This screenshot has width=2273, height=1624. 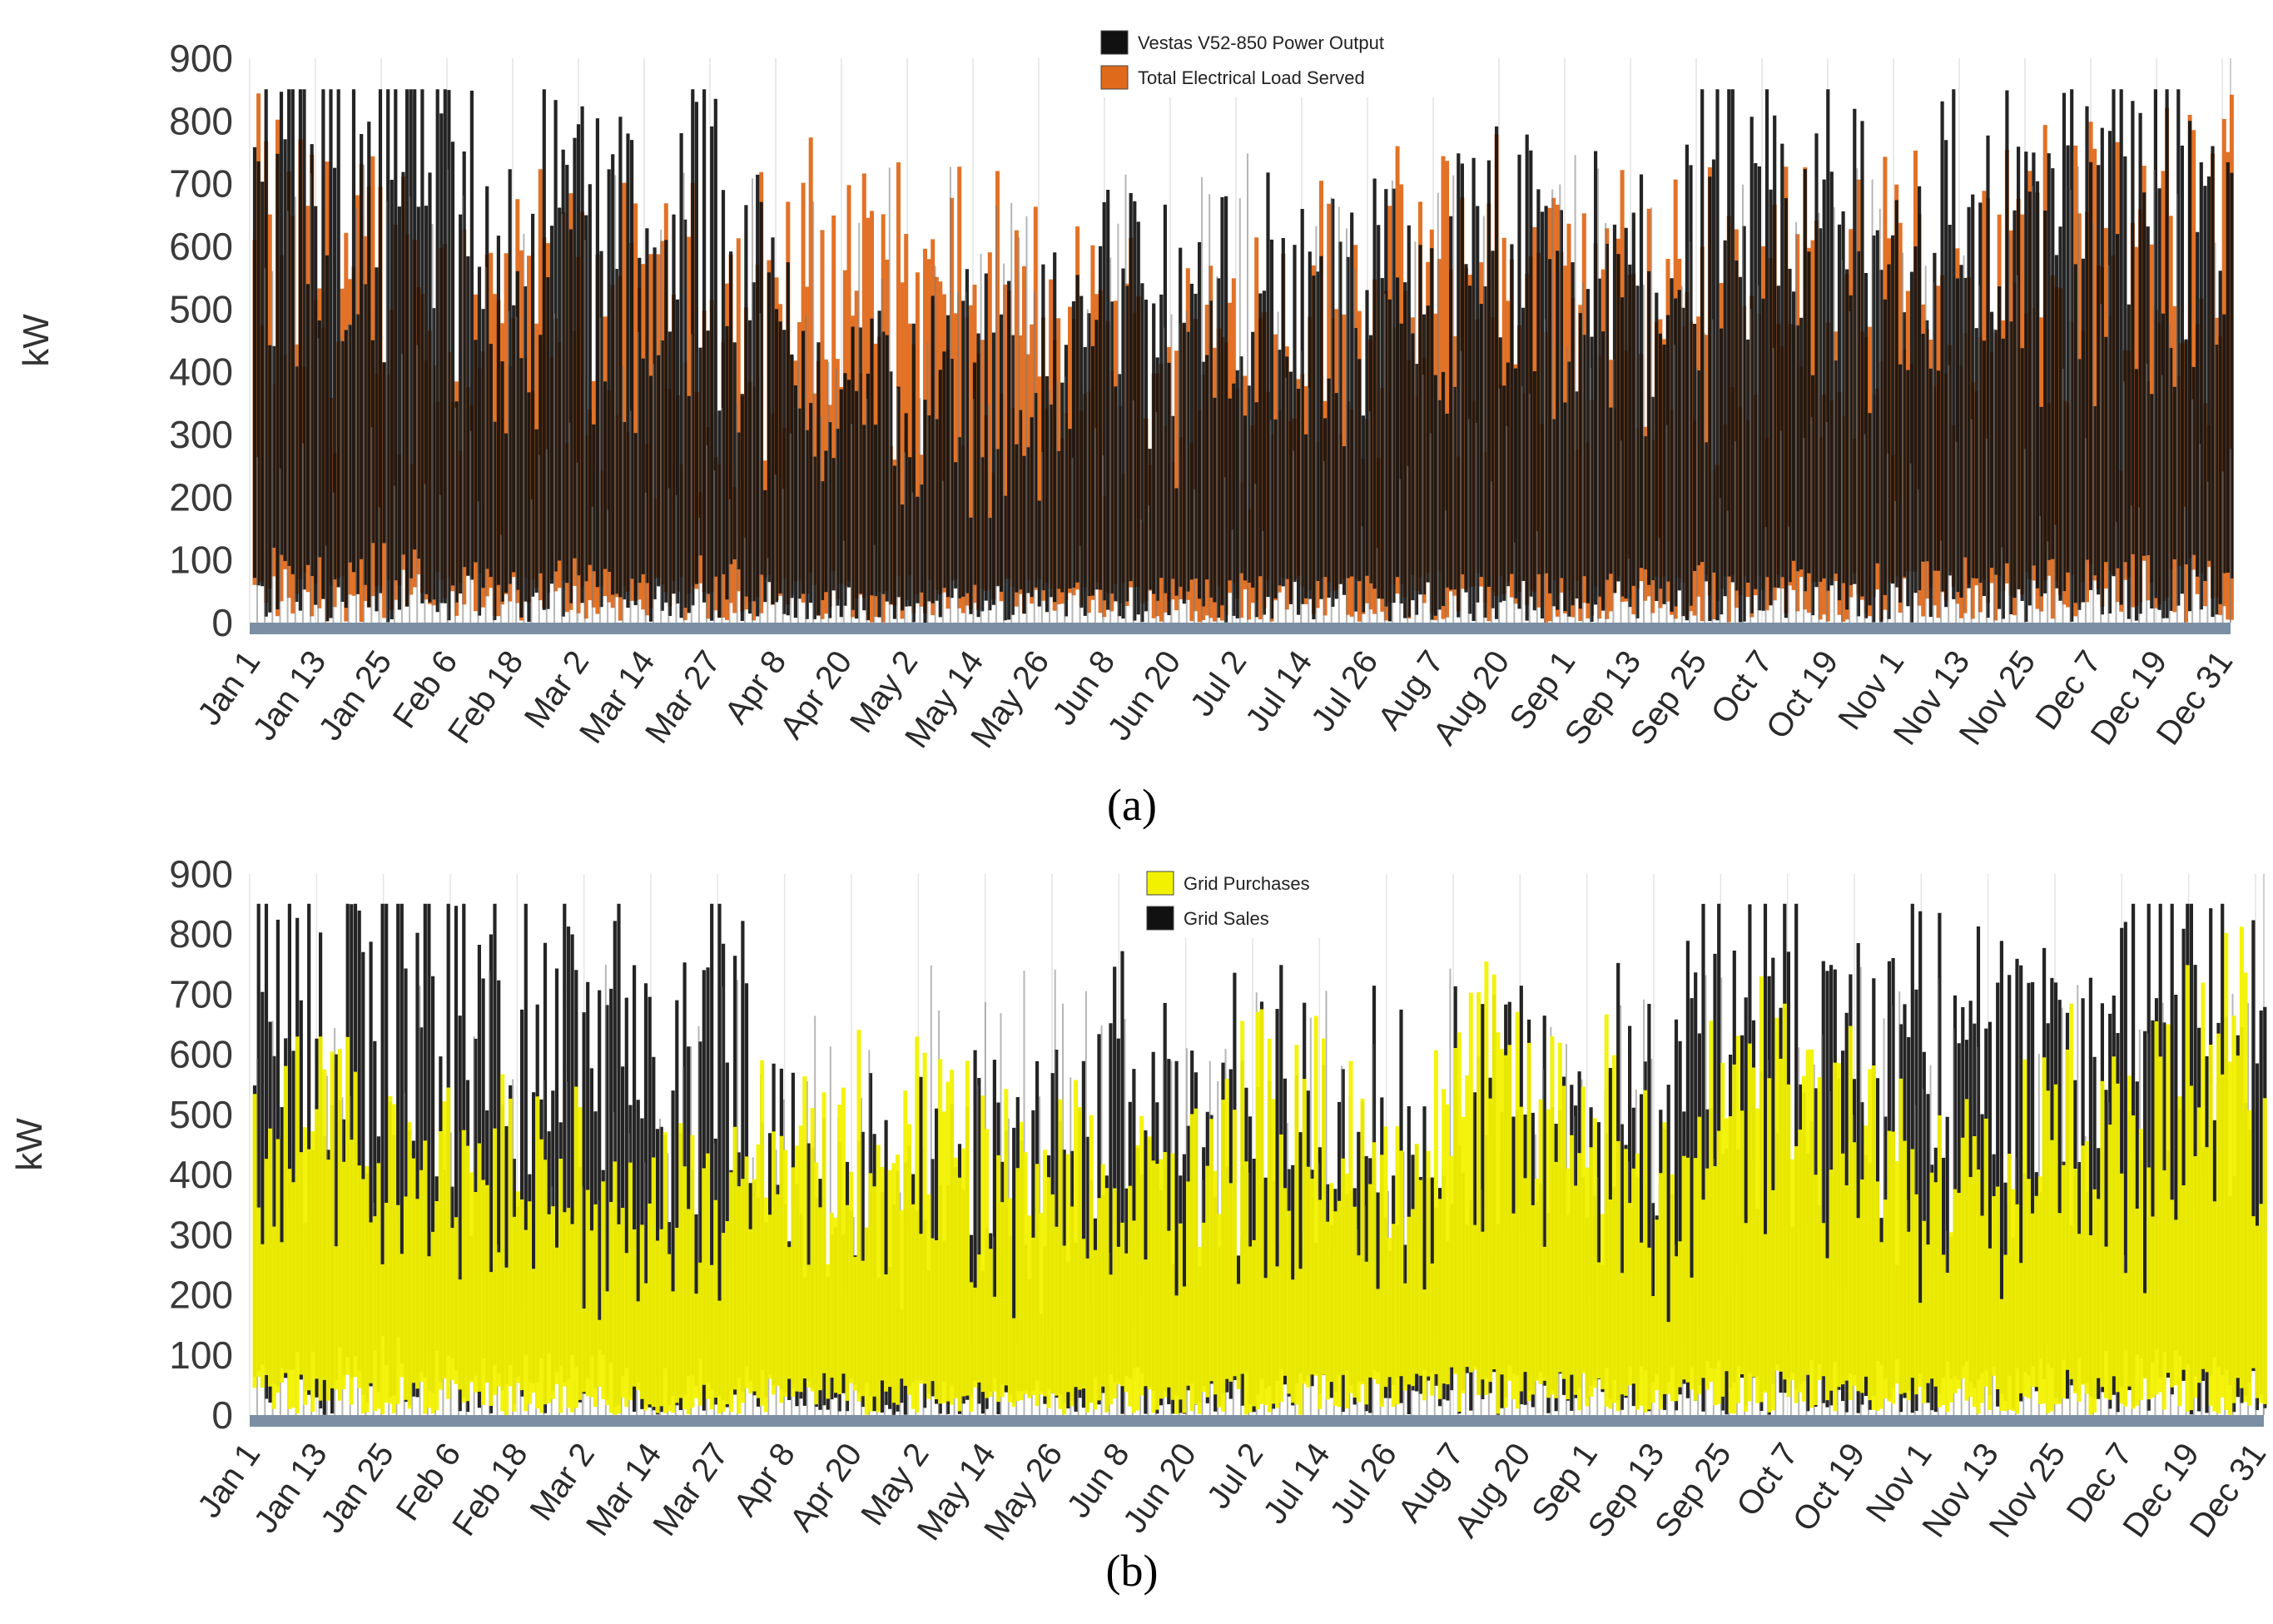 I want to click on panel-caption: (b), so click(x=1133, y=1571).